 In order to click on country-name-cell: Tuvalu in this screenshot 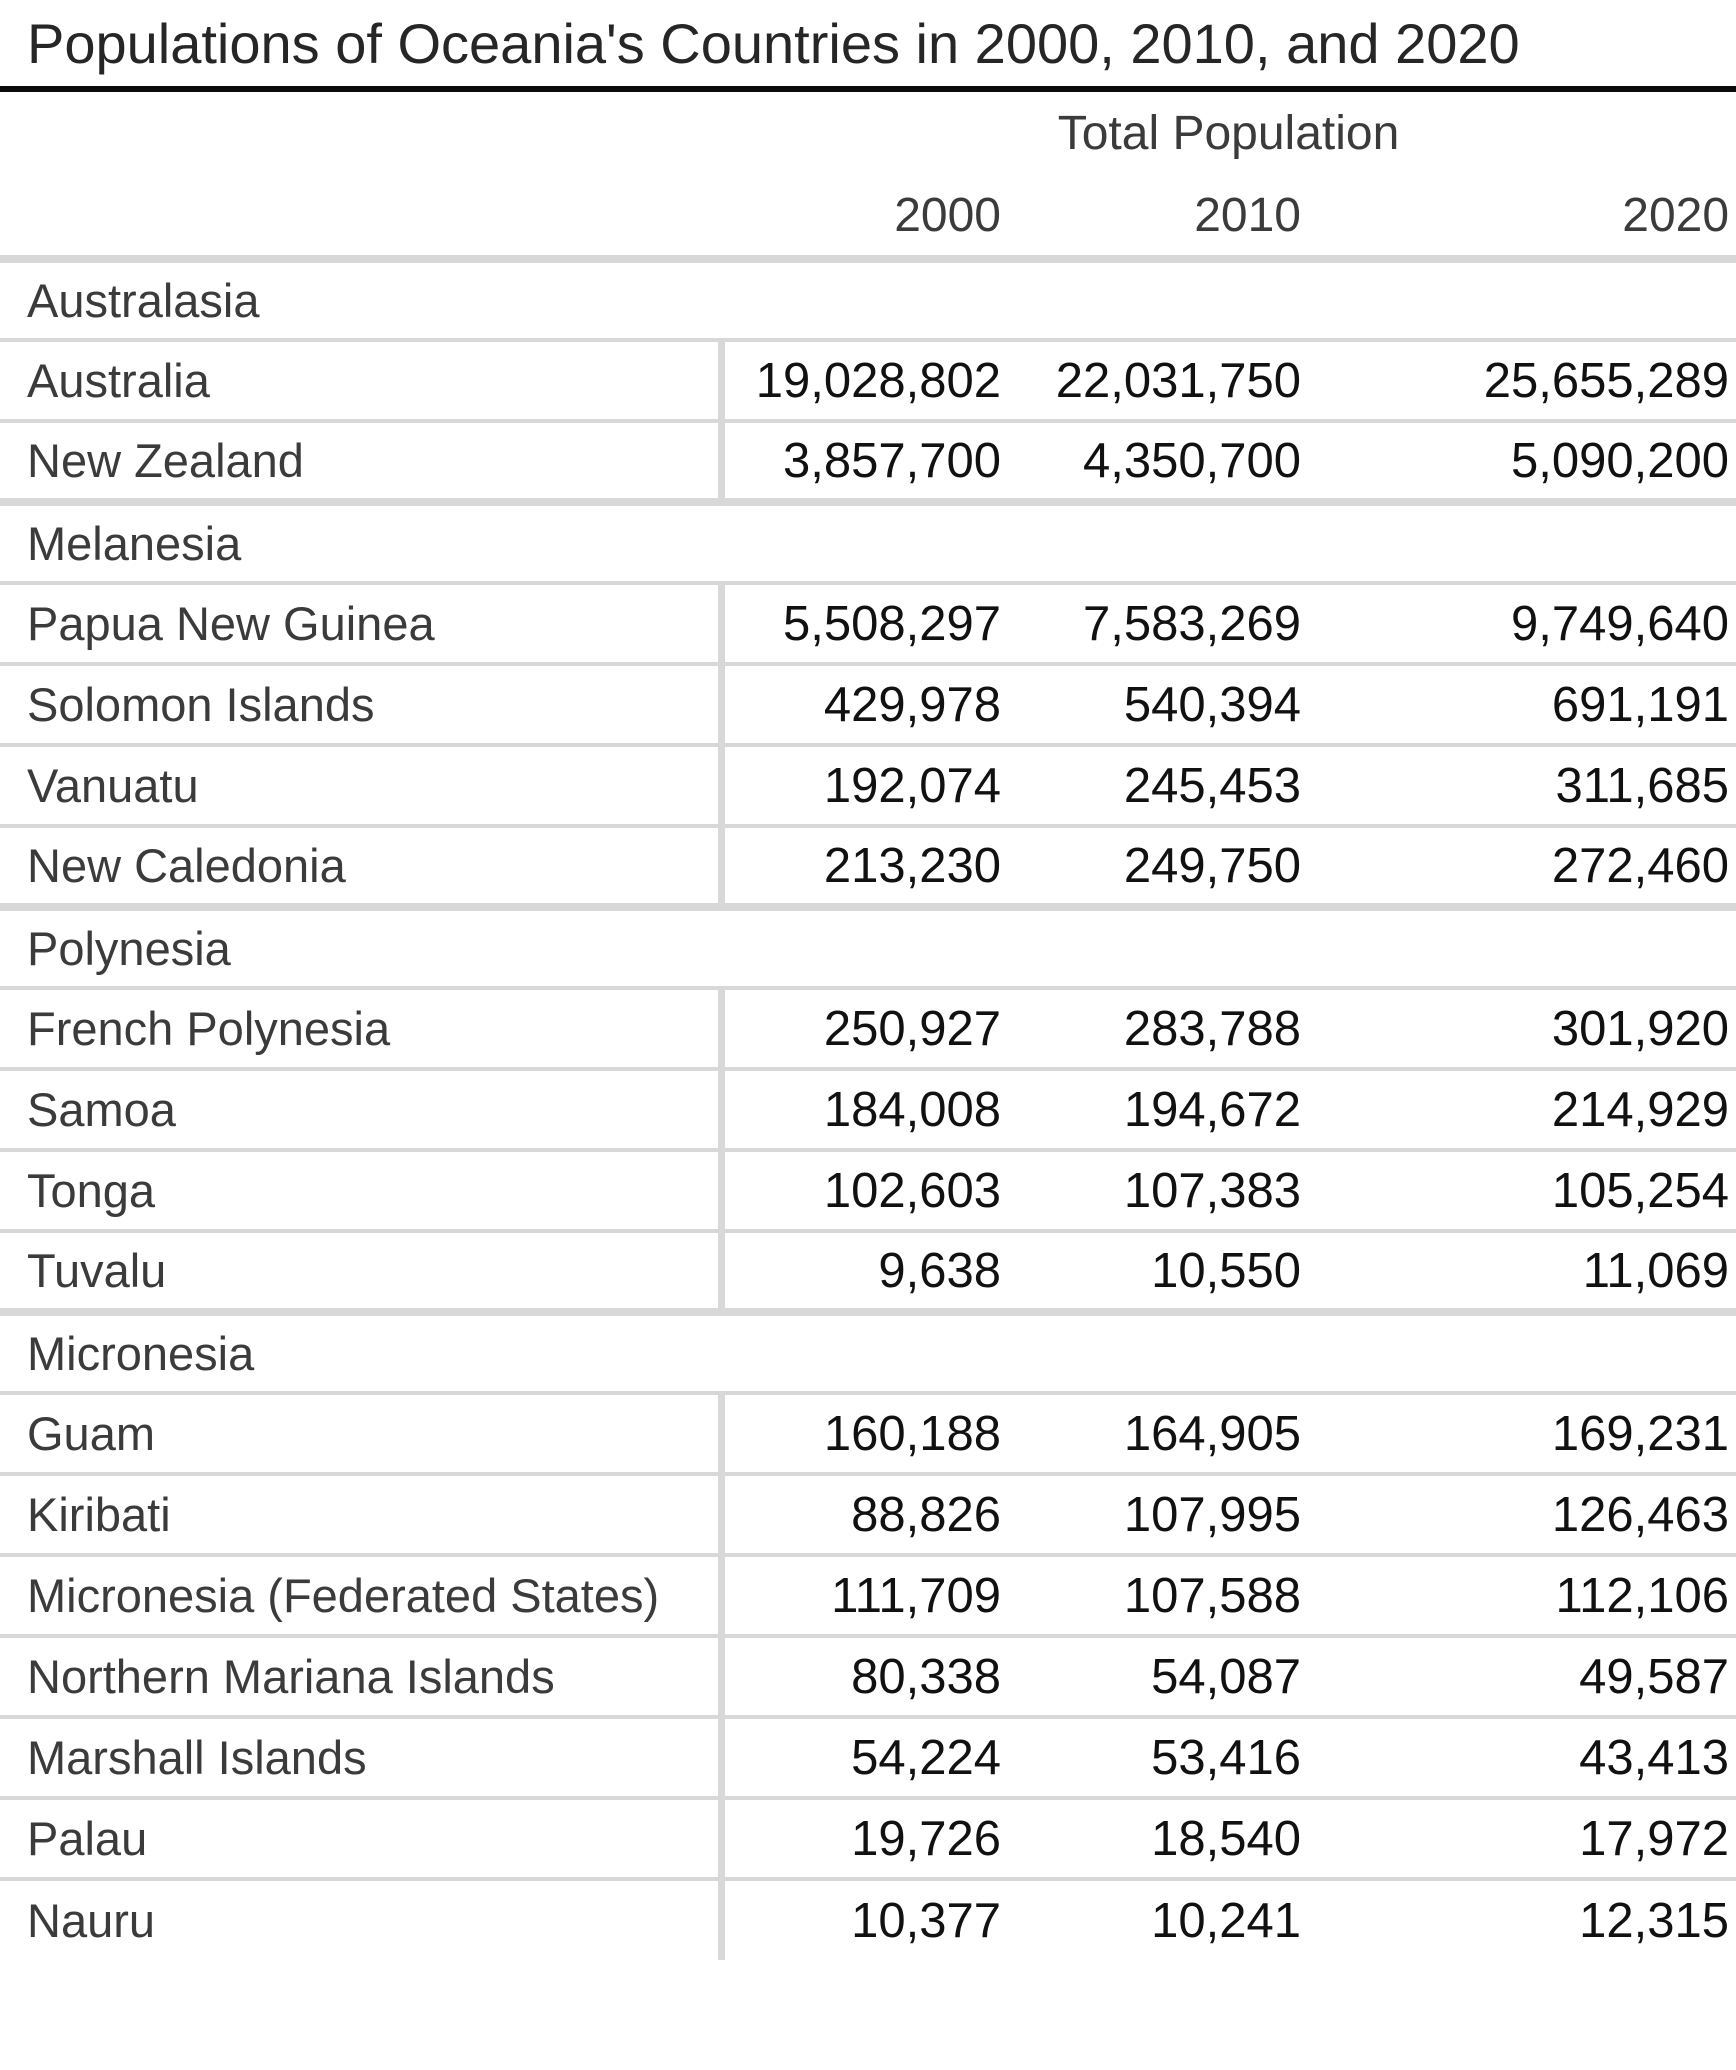, I will do `click(362, 1270)`.